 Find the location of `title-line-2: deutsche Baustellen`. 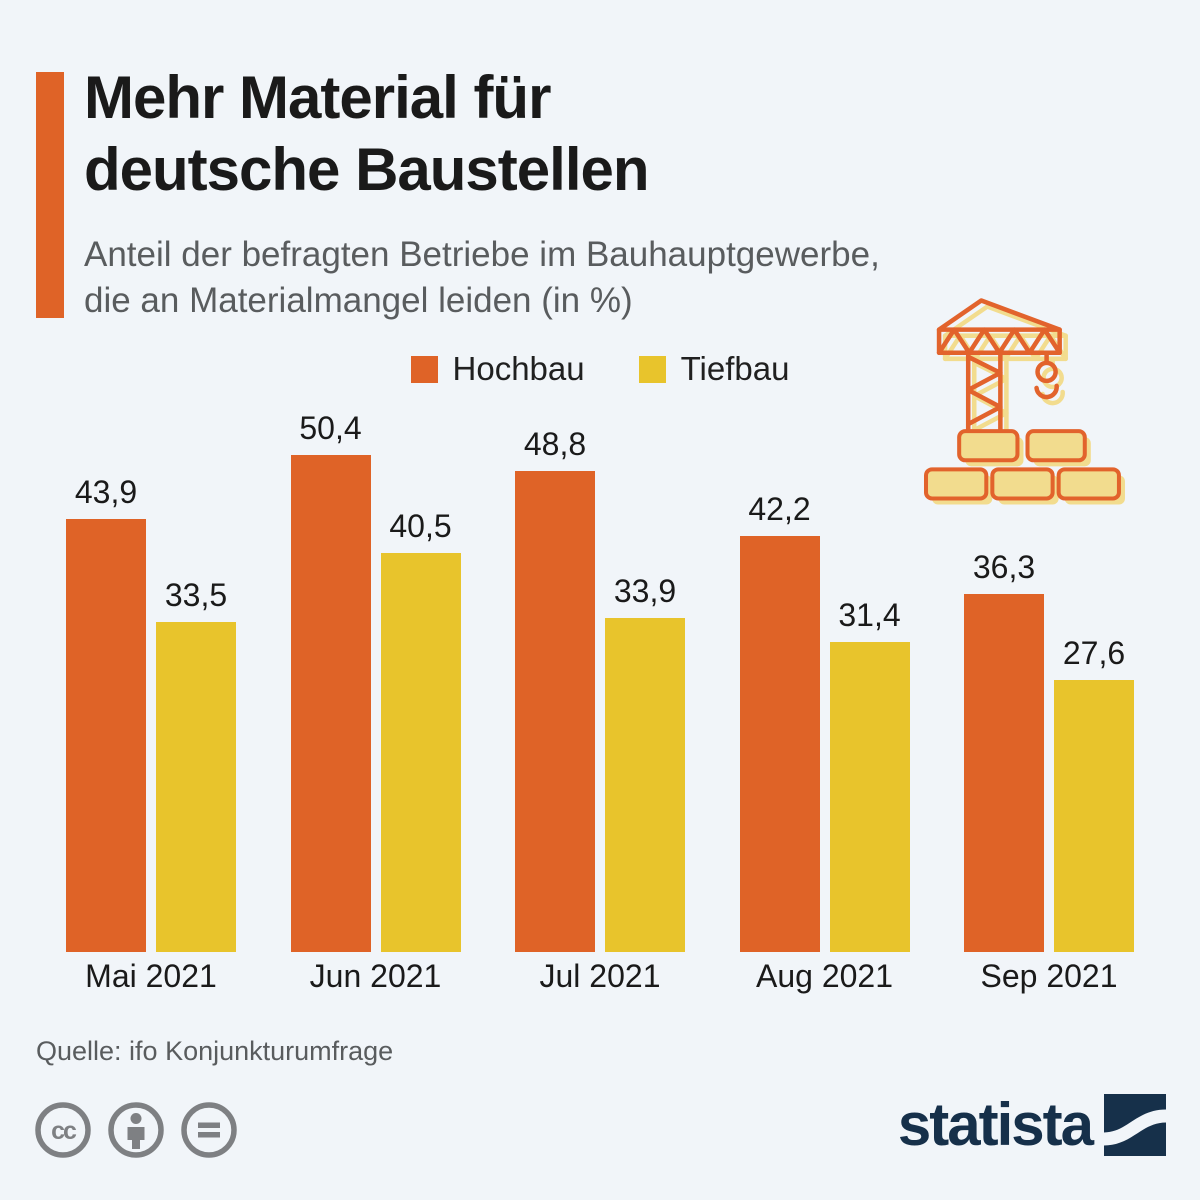

title-line-2: deutsche Baustellen is located at coordinates (367, 169).